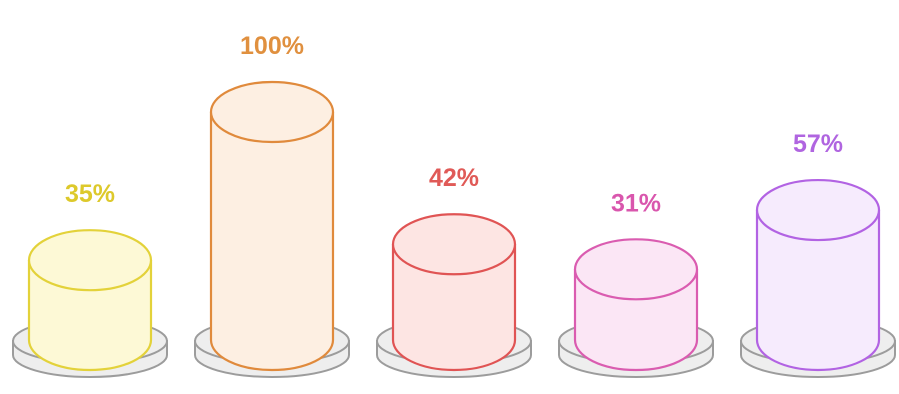 This screenshot has height=394, width=899. Describe the element at coordinates (454, 178) in the screenshot. I see `data-label: 42%` at that location.